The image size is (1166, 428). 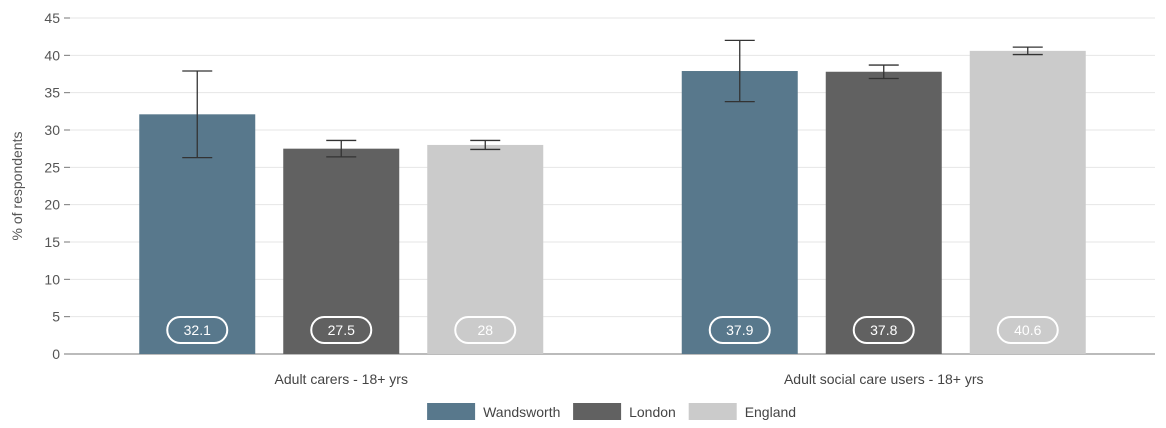 I want to click on legend: Wandsworth London England, so click(x=611, y=411).